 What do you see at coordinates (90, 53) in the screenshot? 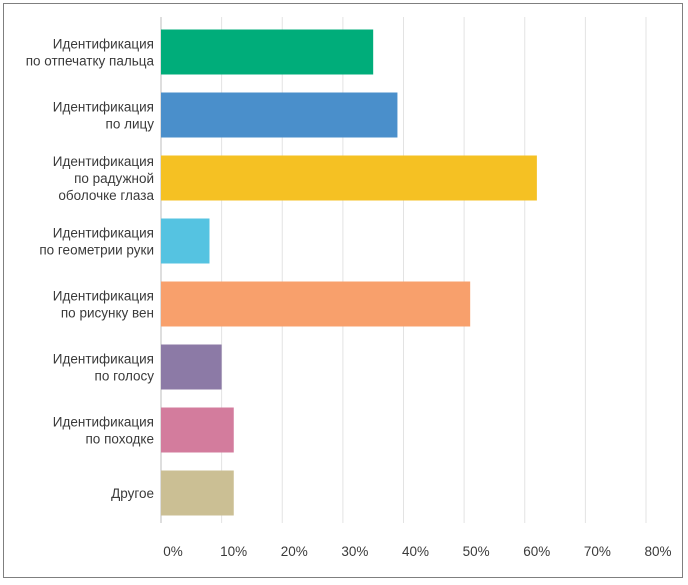
I see `category-label: Идентификация по отпечатку пальца` at bounding box center [90, 53].